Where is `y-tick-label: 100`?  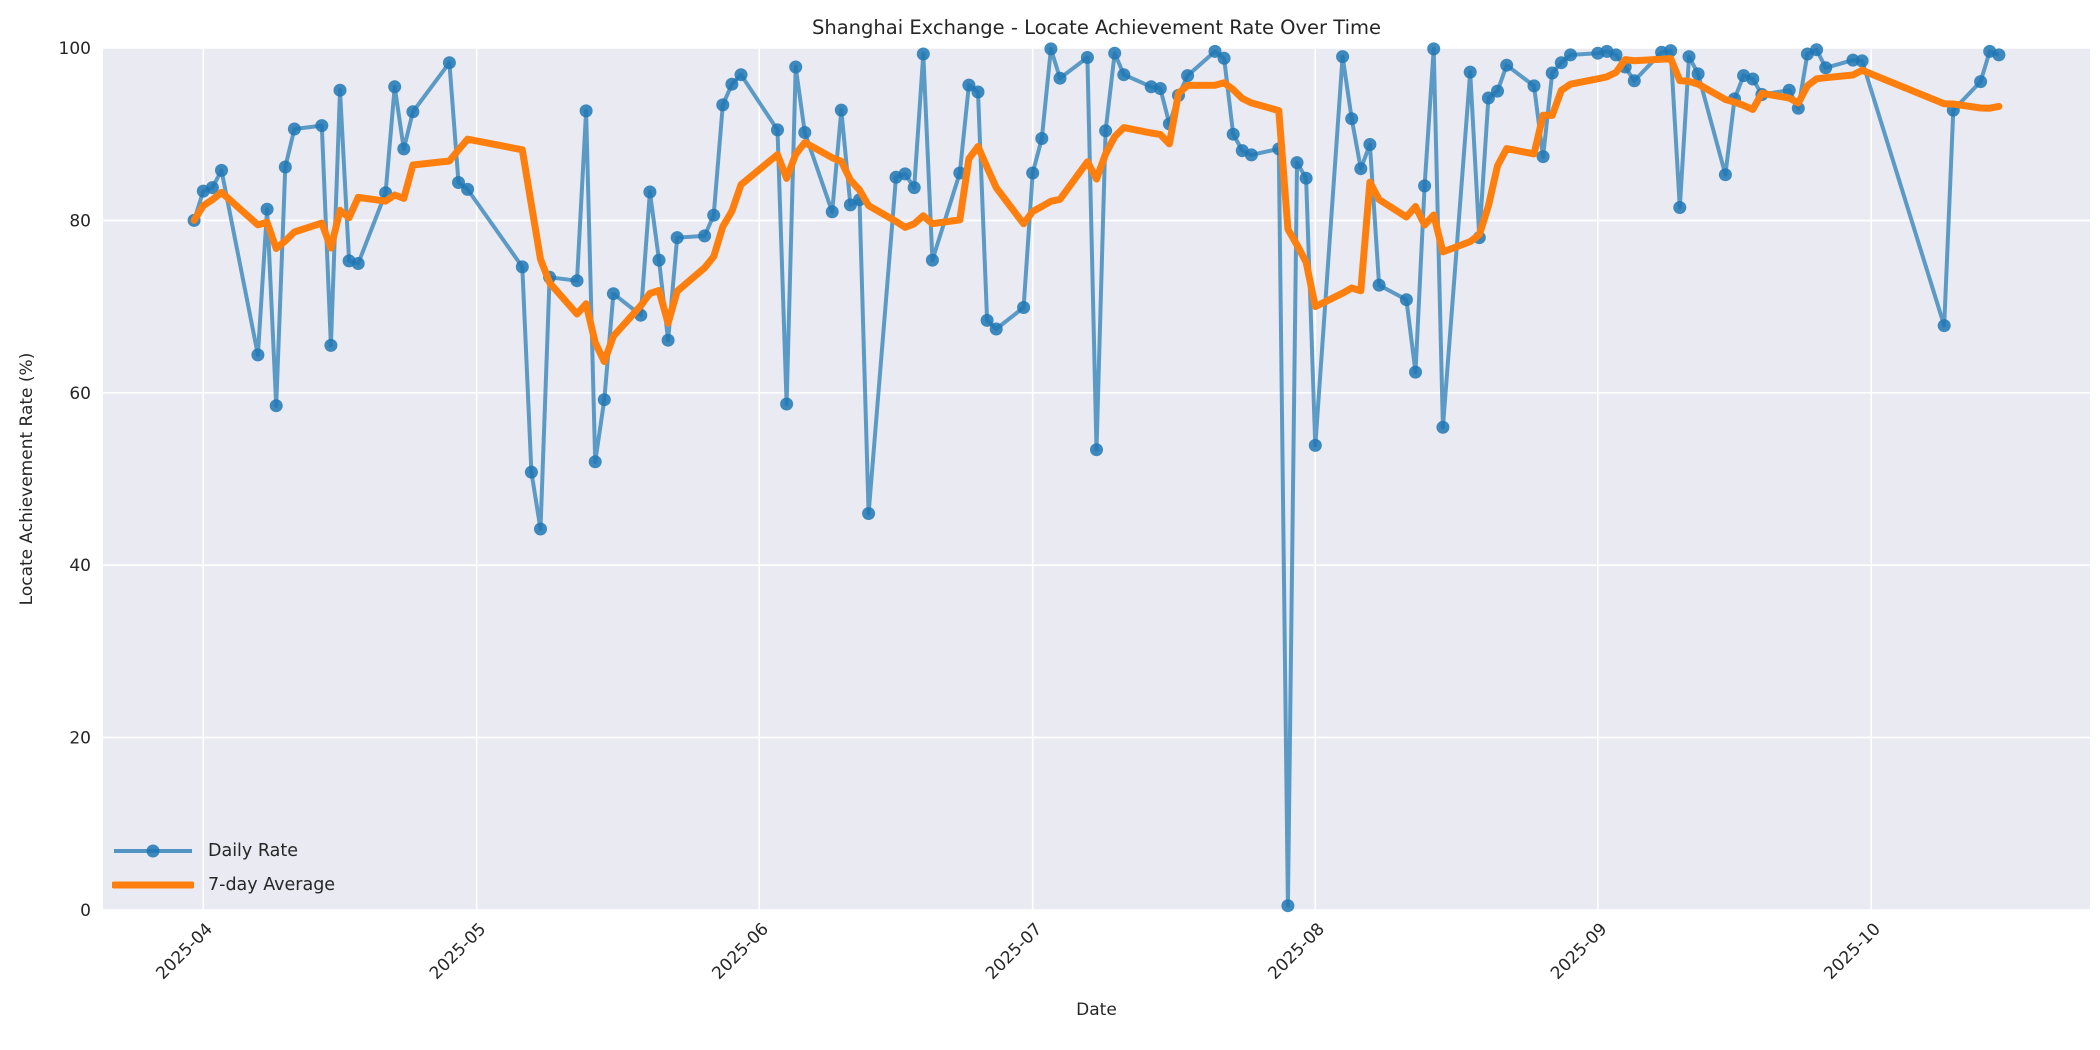 y-tick-label: 100 is located at coordinates (75, 49).